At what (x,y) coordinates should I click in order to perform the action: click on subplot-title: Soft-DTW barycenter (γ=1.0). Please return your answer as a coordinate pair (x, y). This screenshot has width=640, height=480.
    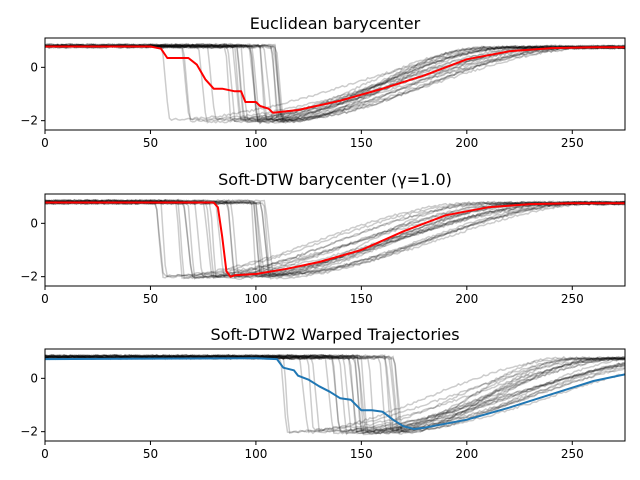
    Looking at the image, I should click on (335, 179).